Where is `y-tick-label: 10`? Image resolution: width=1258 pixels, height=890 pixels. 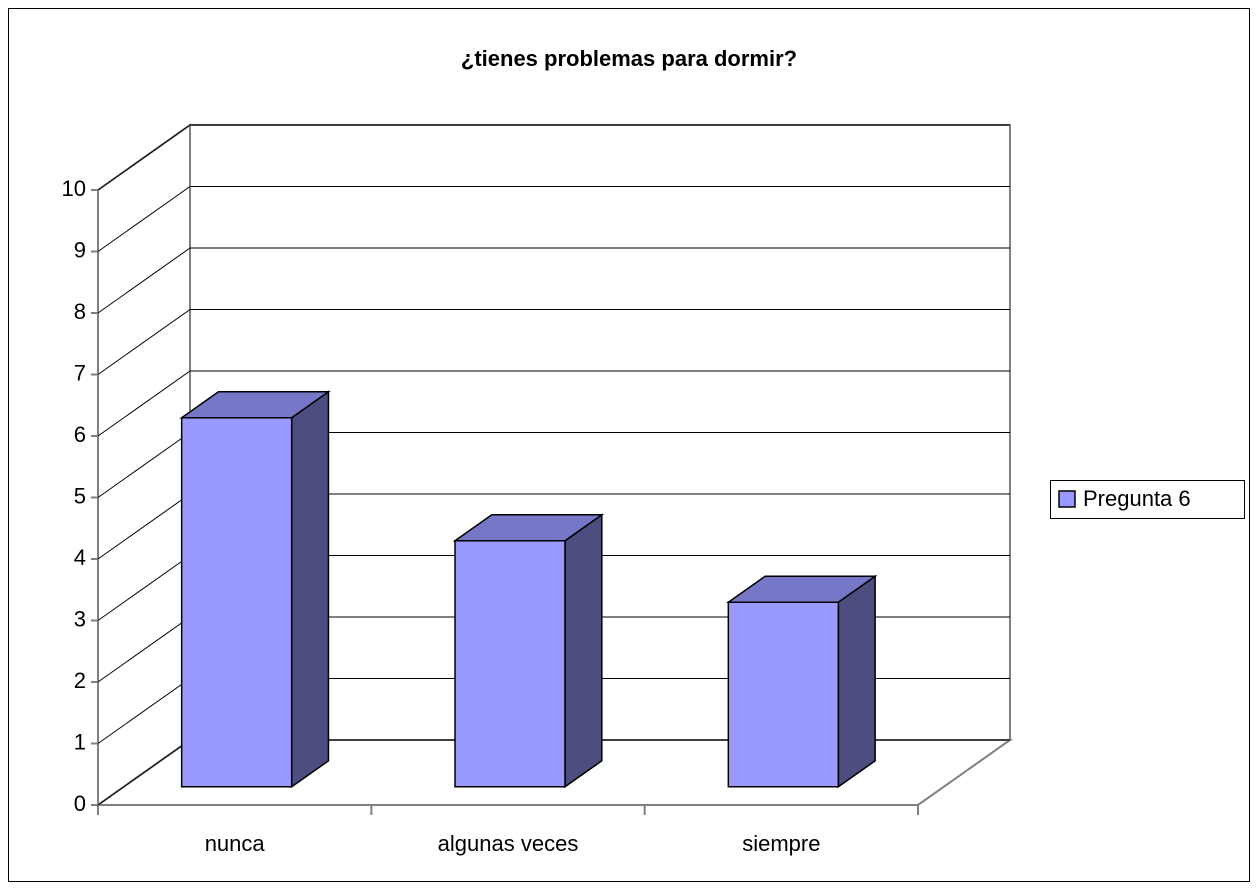
y-tick-label: 10 is located at coordinates (74, 188).